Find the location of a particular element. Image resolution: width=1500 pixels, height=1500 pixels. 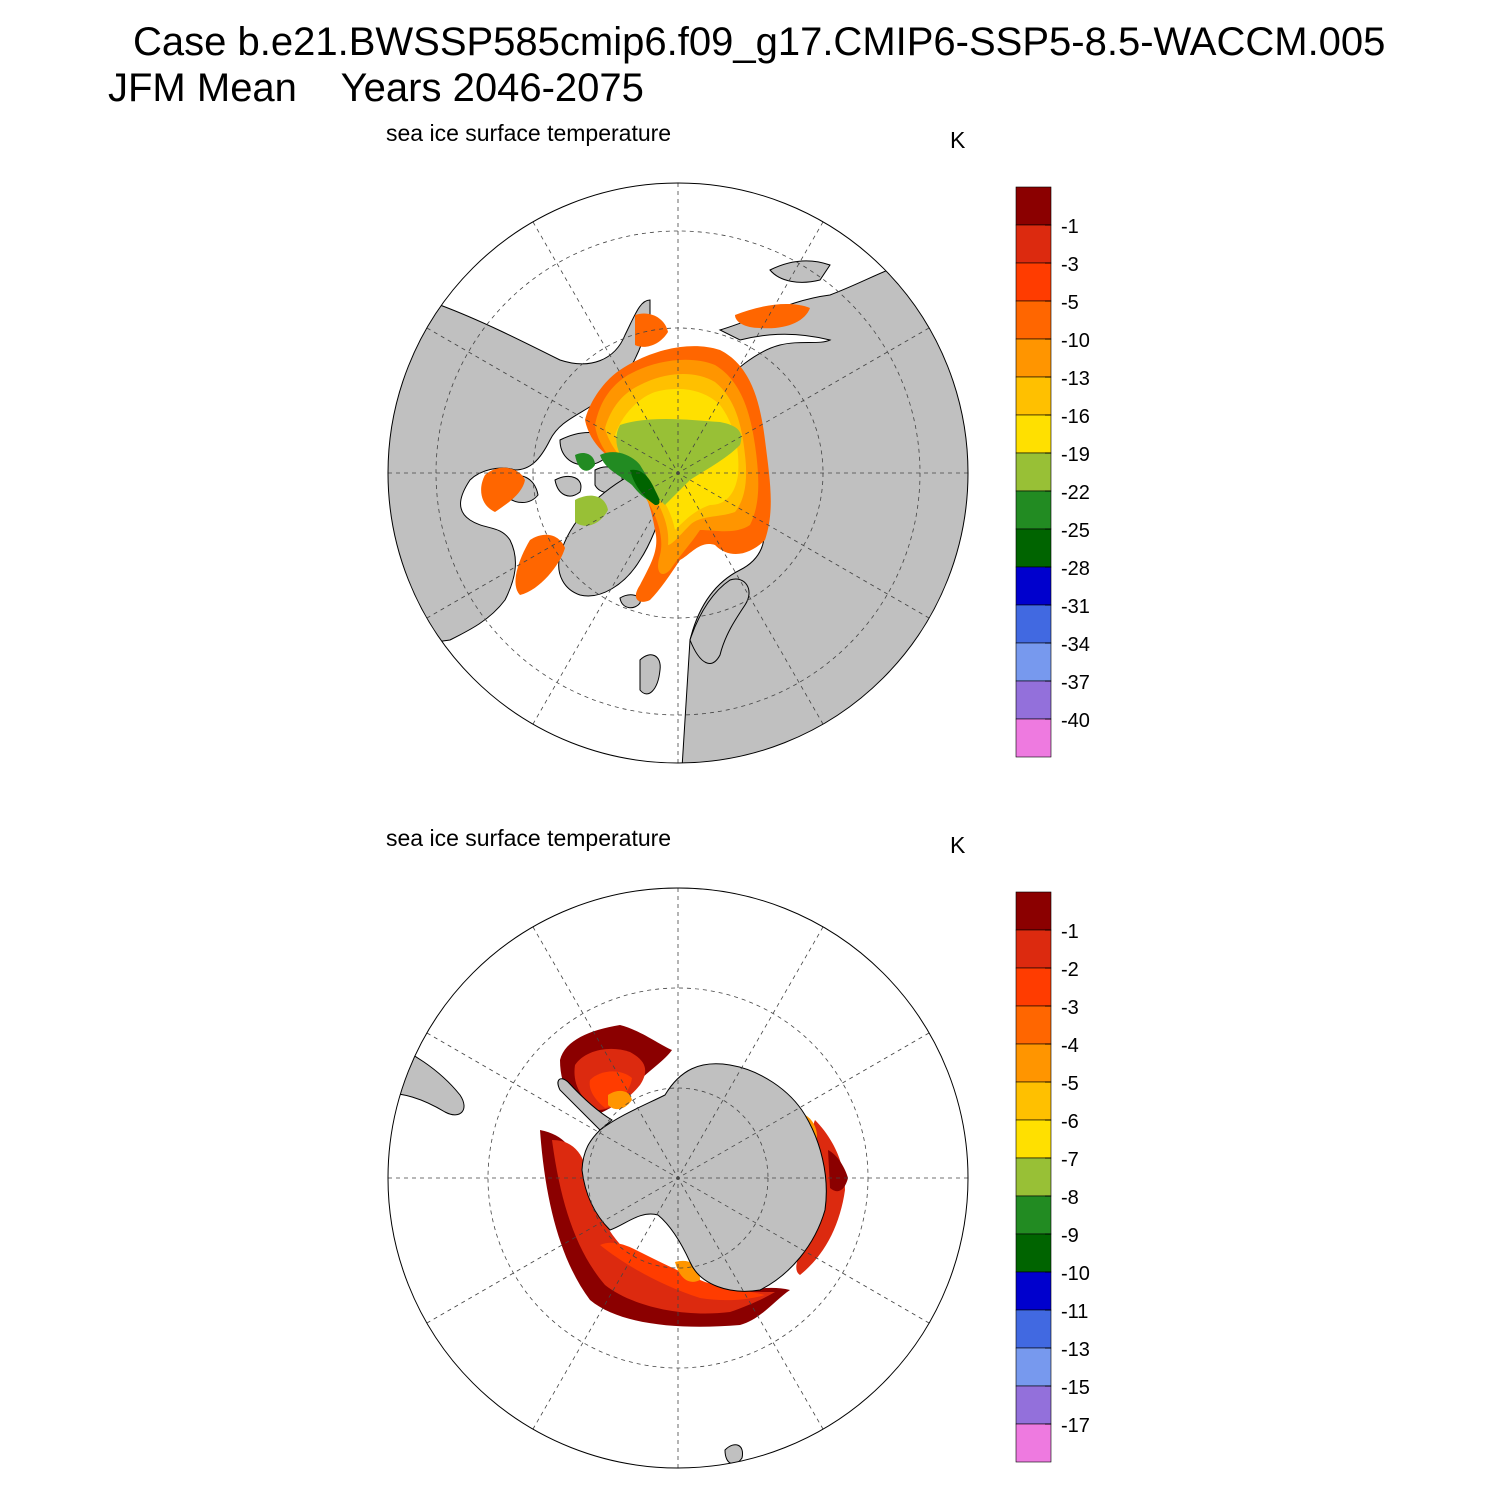

figure-title-period: JFM Mean Years 2046-2075 is located at coordinates (376, 88).